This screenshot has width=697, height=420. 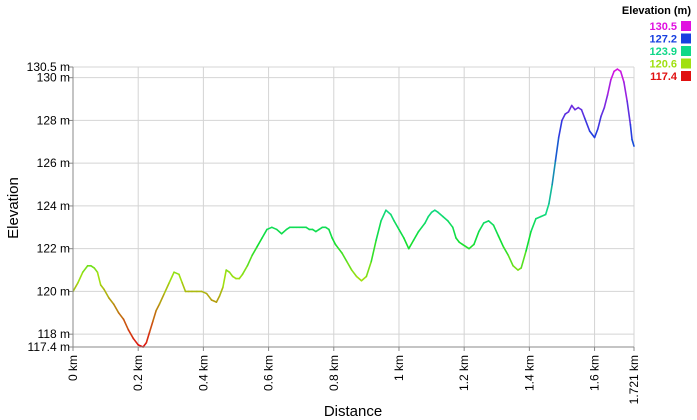 I want to click on y-tick-label: 130 m, so click(x=53, y=78).